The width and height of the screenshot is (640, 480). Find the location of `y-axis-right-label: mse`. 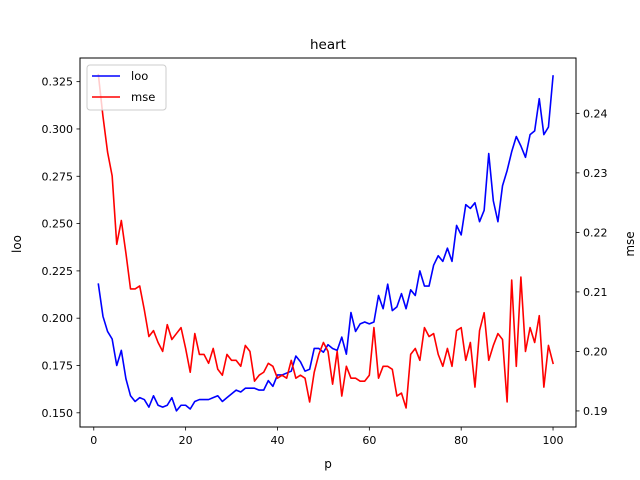

y-axis-right-label: mse is located at coordinates (630, 243).